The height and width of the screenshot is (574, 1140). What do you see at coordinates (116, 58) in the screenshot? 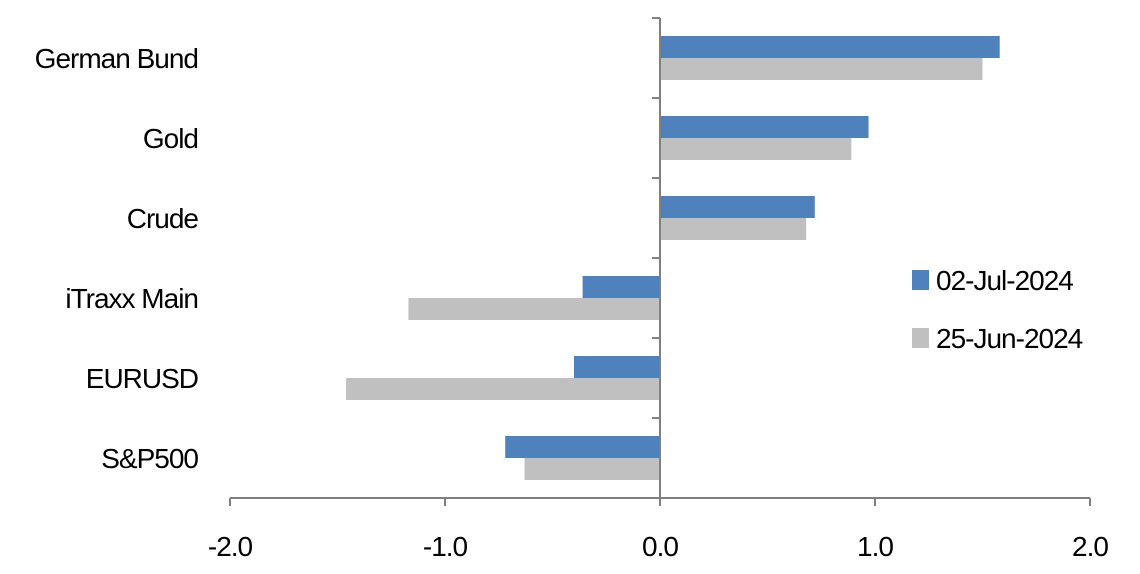
I see `category-label: German Bund` at bounding box center [116, 58].